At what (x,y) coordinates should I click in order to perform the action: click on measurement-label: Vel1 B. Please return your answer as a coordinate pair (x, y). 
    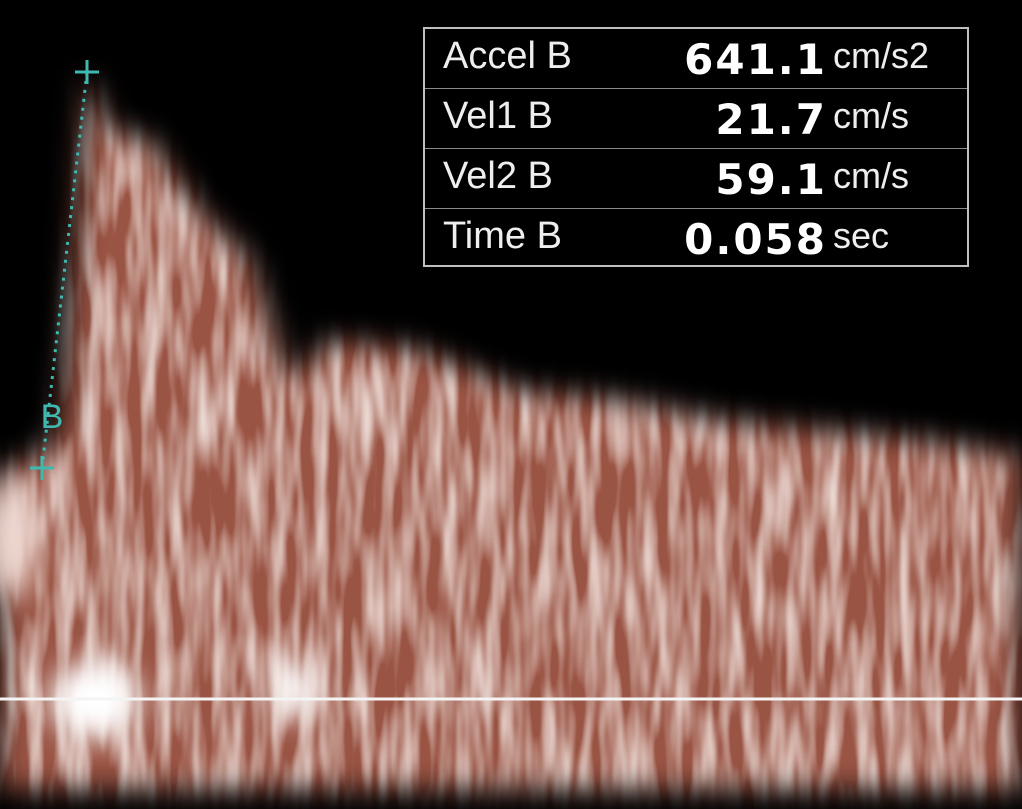
    Looking at the image, I should click on (498, 116).